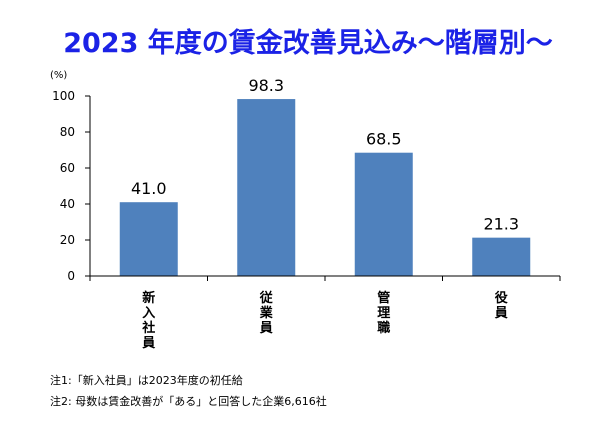 The height and width of the screenshot is (433, 616). I want to click on y-tick-label: 100, so click(63, 96).